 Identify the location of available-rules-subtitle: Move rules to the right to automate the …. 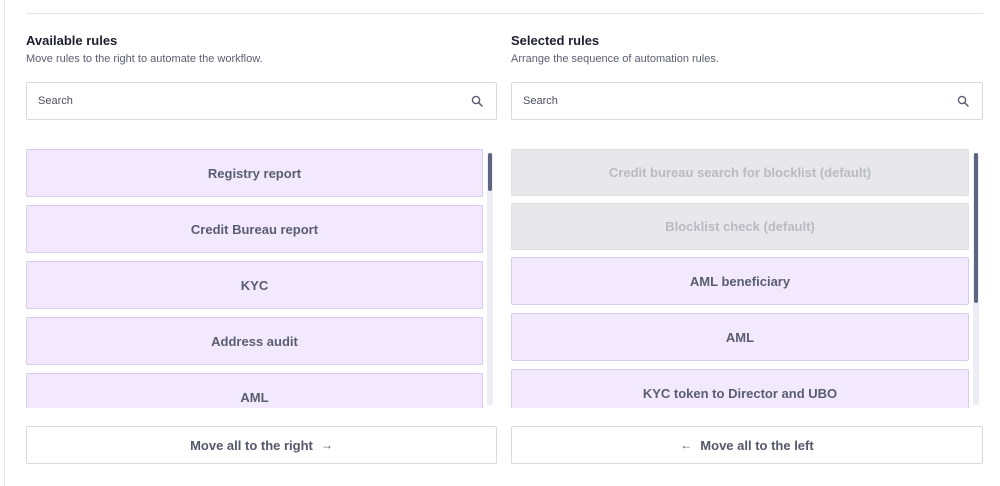
(144, 59).